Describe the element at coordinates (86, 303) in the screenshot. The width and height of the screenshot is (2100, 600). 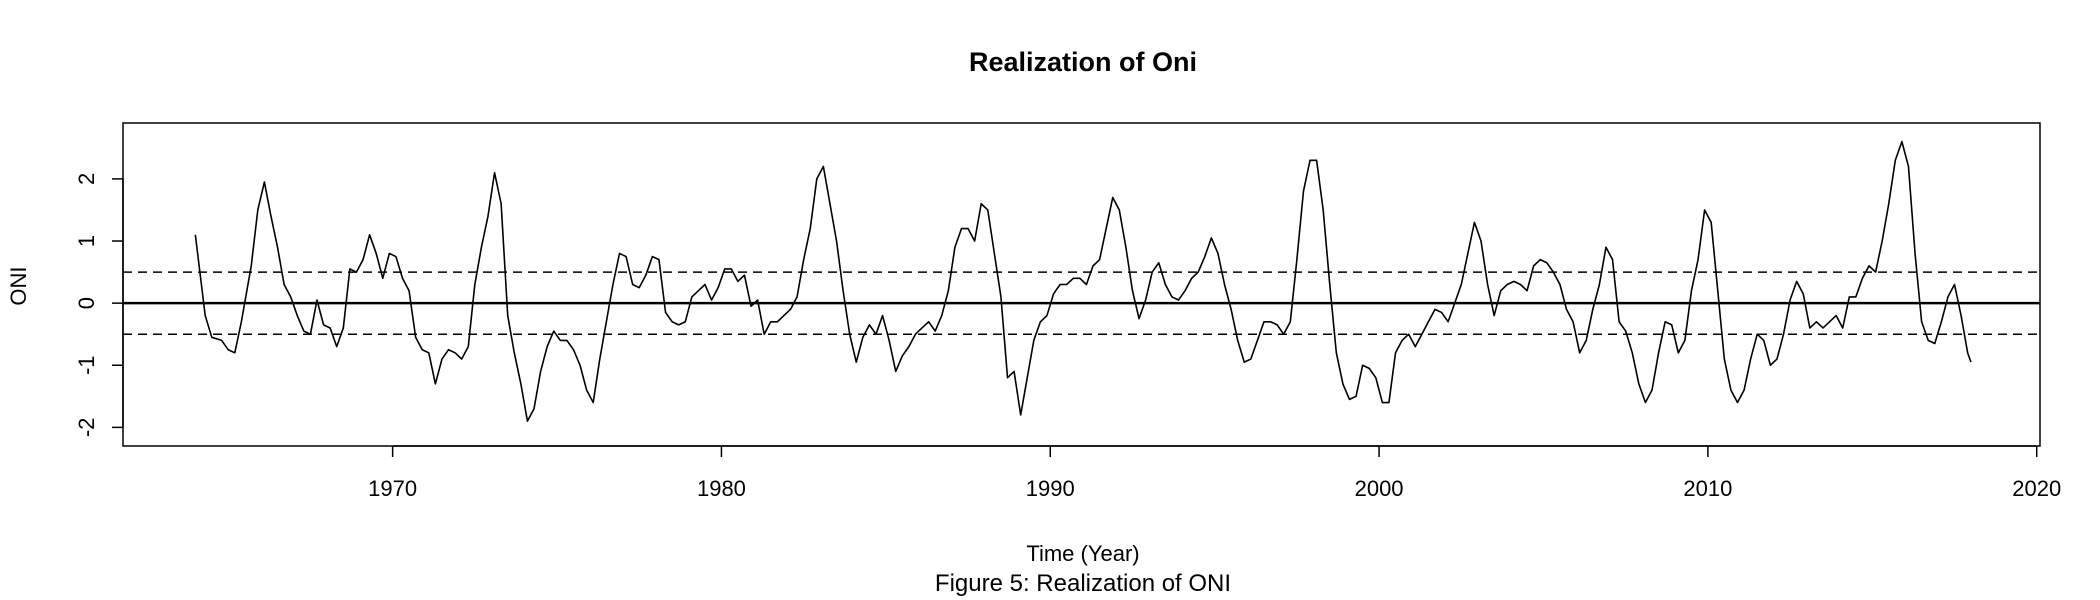
I see `y-tick-label: 0` at that location.